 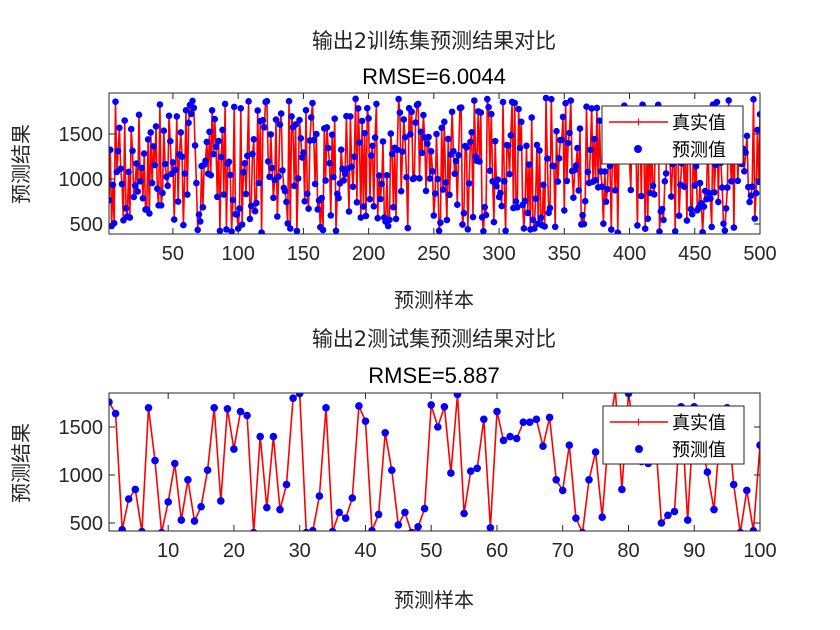 I want to click on y-tick-label: 500, so click(x=86, y=225).